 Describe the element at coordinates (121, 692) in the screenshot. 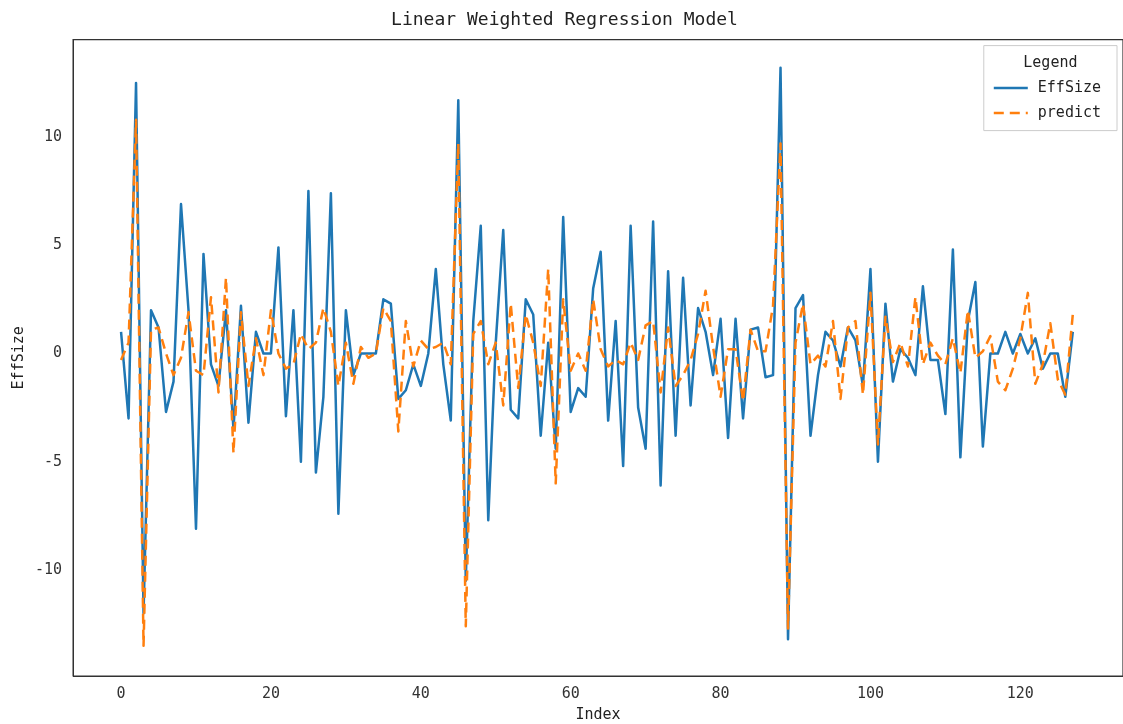

I see `x-tick-label: 0` at that location.